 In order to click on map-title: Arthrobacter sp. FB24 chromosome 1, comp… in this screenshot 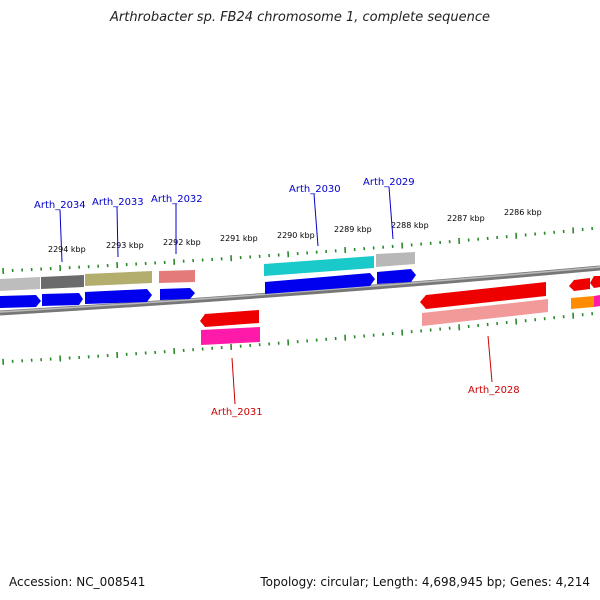, I will do `click(300, 17)`.